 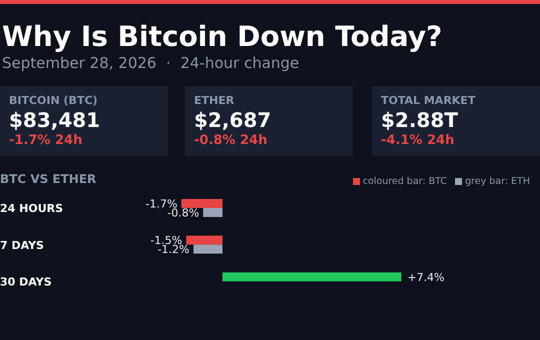 What do you see at coordinates (419, 120) in the screenshot?
I see `text: $2.88T` at bounding box center [419, 120].